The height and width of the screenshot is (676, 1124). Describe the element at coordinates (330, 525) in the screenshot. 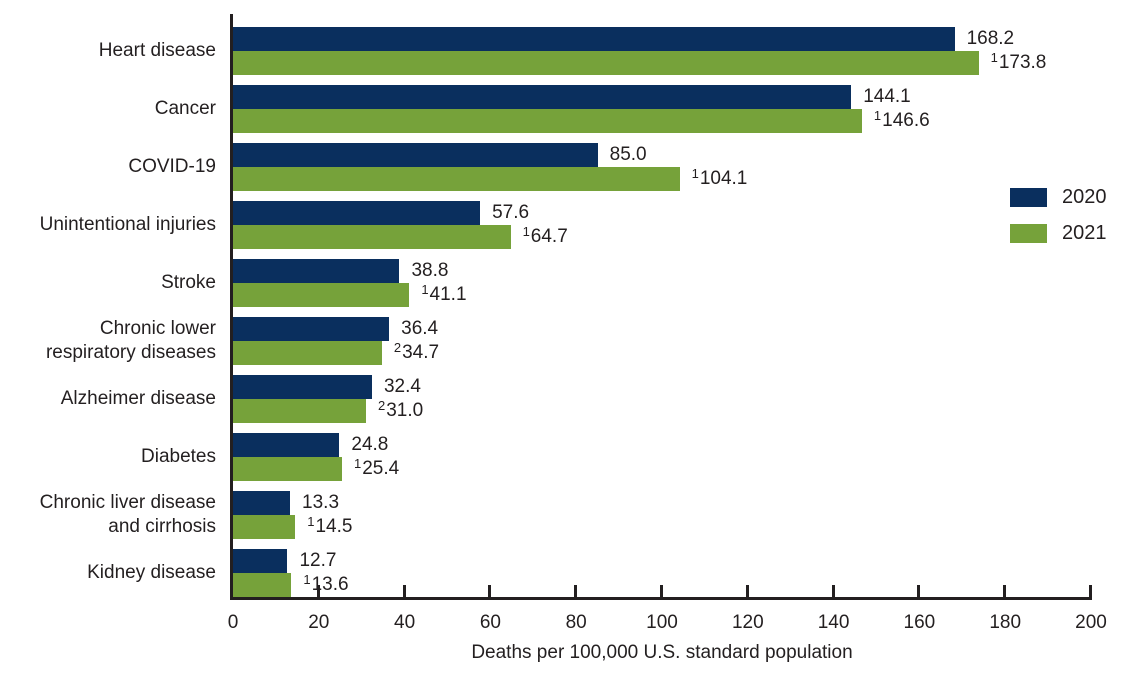

I see `value-label-2021: 114.5` at that location.